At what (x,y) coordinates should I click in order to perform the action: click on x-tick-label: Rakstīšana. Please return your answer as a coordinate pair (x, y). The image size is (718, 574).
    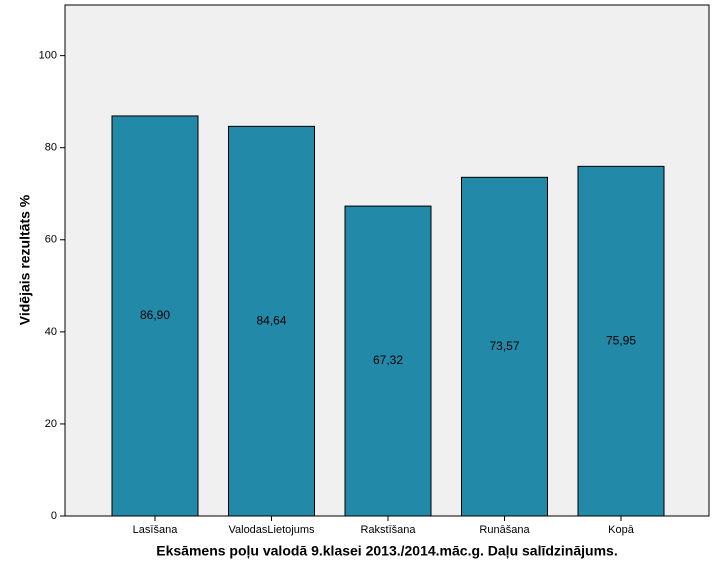
    Looking at the image, I should click on (388, 530).